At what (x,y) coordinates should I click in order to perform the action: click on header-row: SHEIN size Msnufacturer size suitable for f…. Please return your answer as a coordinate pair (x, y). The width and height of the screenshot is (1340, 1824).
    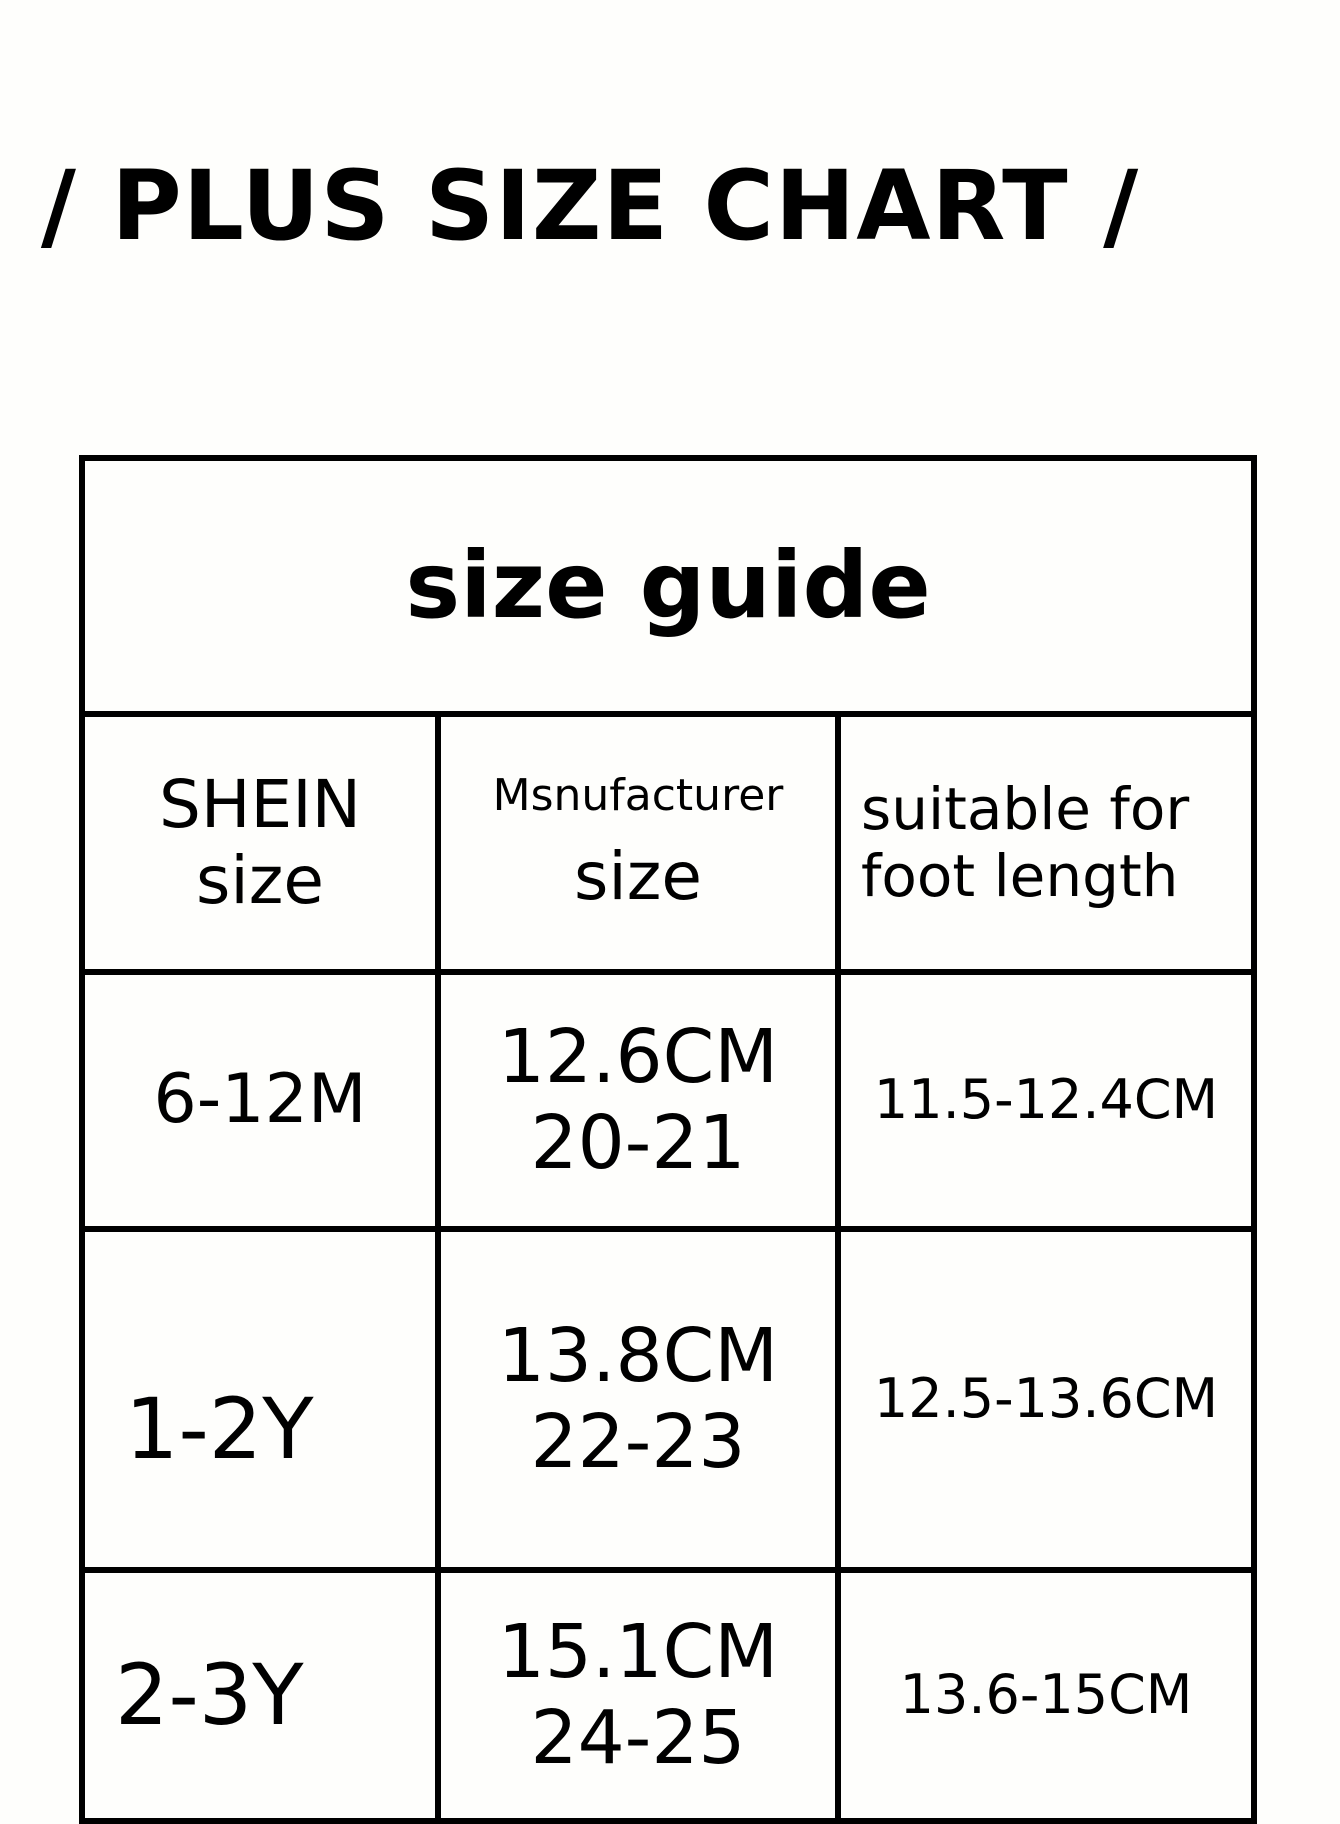
    Looking at the image, I should click on (668, 843).